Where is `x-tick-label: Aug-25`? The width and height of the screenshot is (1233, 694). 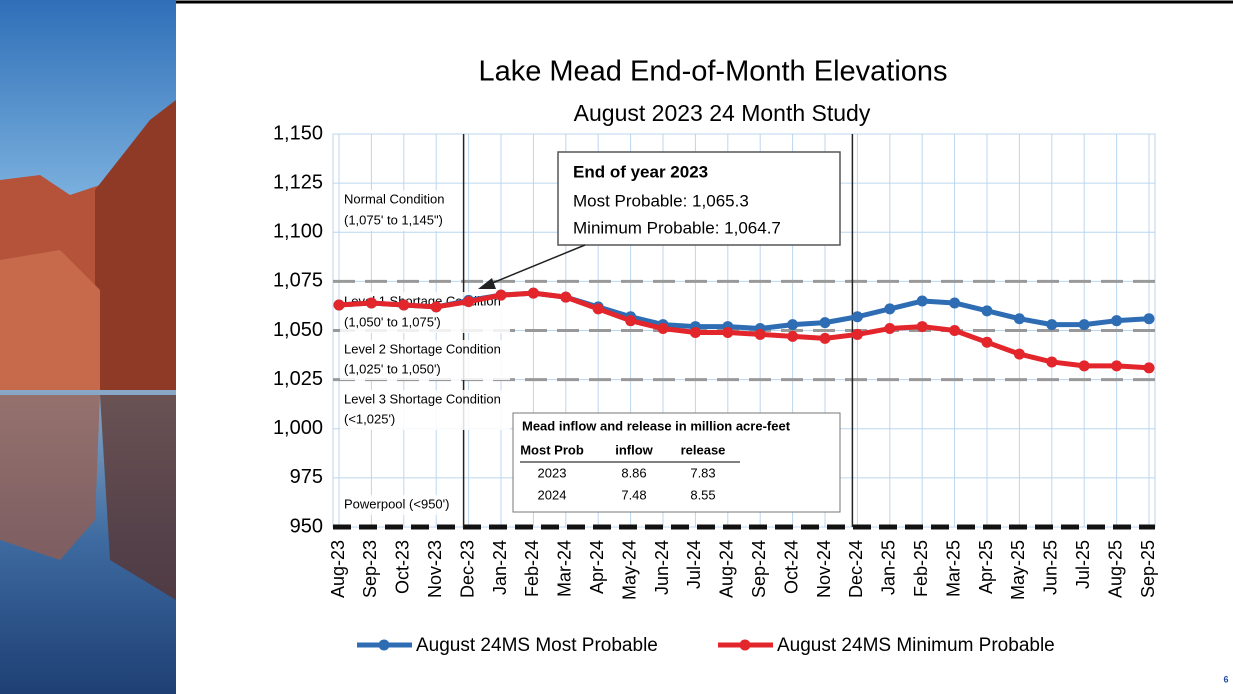
x-tick-label: Aug-25 is located at coordinates (1115, 569).